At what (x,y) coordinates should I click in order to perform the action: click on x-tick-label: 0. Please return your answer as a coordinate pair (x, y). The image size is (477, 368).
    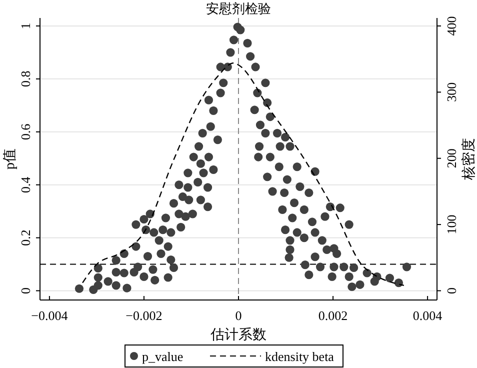
    Looking at the image, I should click on (238, 315).